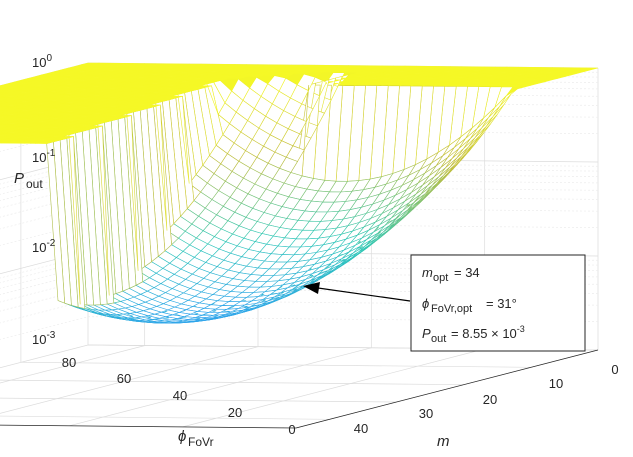 The width and height of the screenshot is (633, 457). I want to click on phi-tick-label: 60, so click(124, 378).